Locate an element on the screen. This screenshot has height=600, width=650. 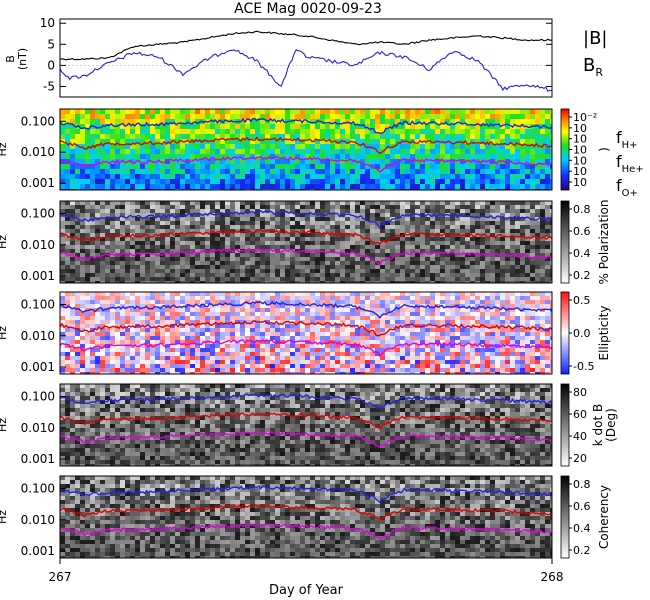
colorbar-tick-label: 80 is located at coordinates (580, 392).